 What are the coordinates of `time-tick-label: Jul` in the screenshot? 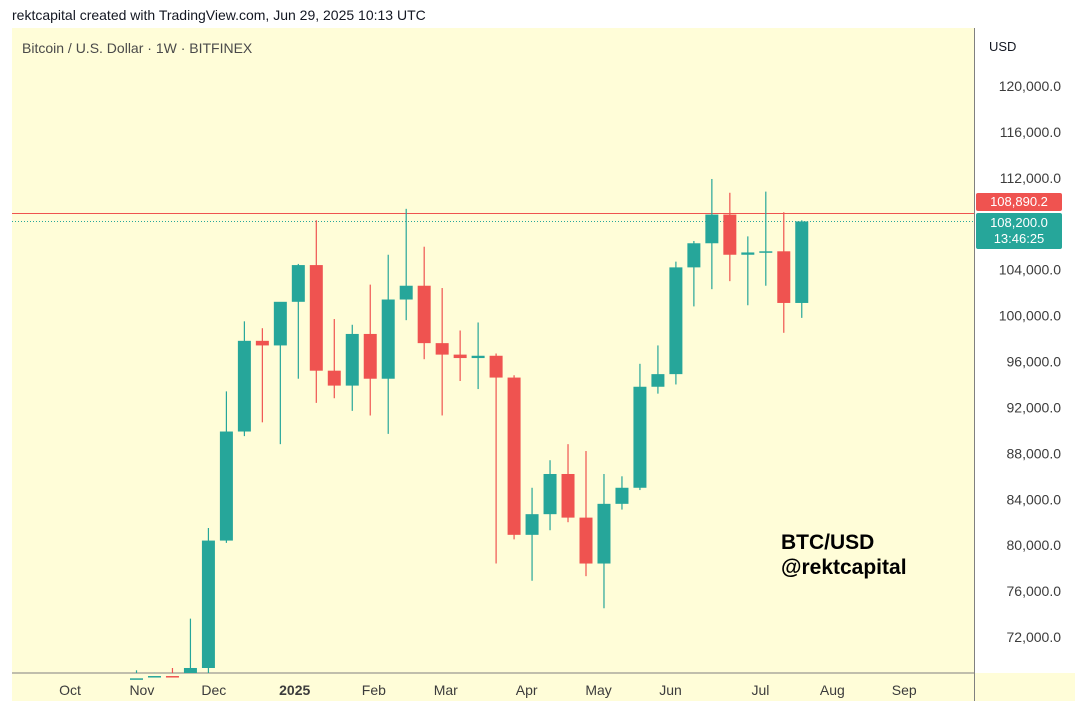 It's located at (760, 690).